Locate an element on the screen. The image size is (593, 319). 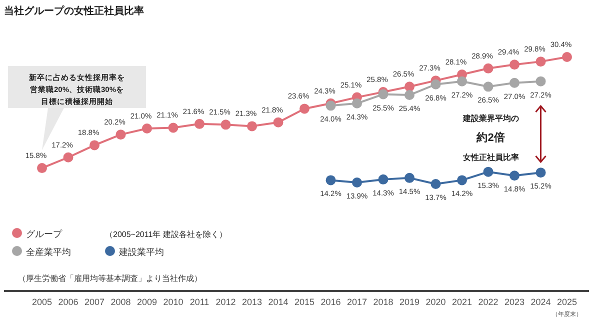
x-tick-label: 2020 is located at coordinates (436, 302).